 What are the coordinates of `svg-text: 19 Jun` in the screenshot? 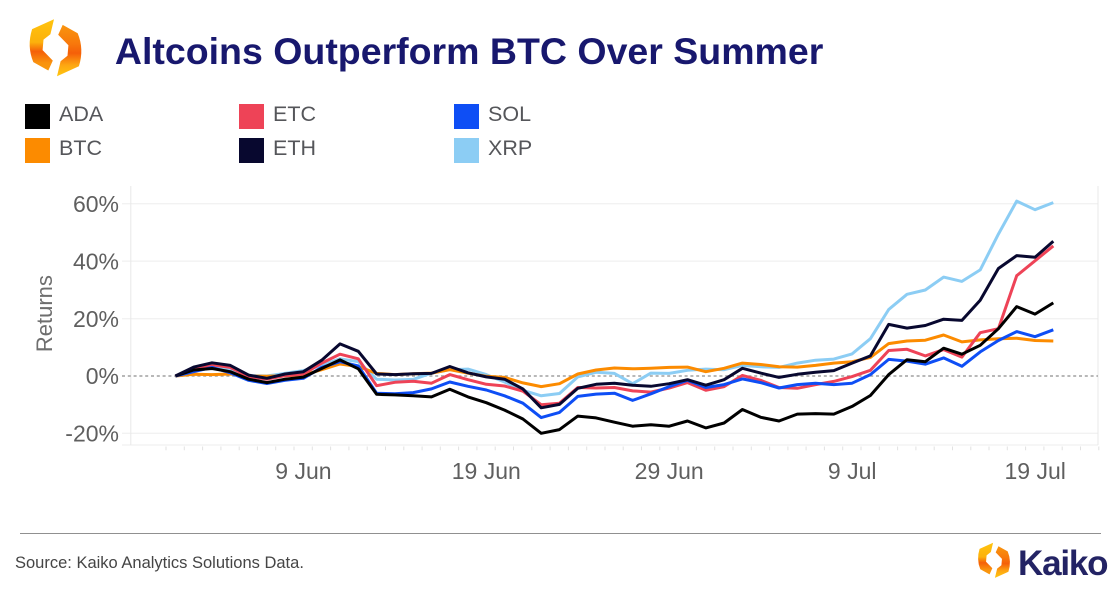 It's located at (486, 471).